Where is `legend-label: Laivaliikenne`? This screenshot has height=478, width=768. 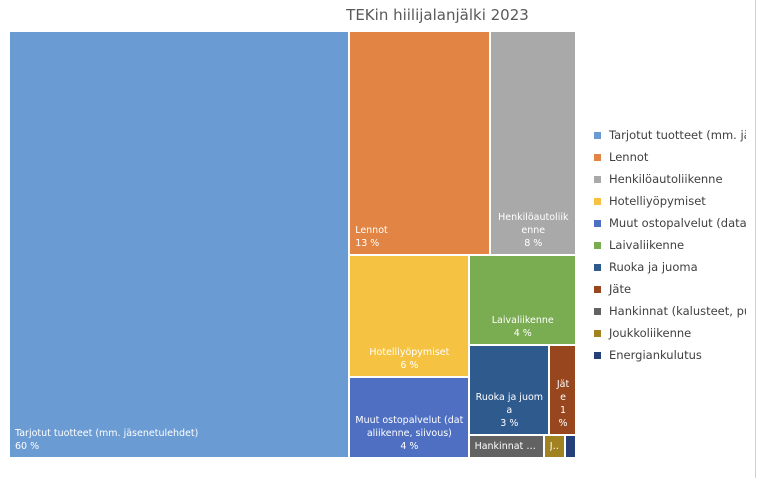
legend-label: Laivaliikenne is located at coordinates (647, 245).